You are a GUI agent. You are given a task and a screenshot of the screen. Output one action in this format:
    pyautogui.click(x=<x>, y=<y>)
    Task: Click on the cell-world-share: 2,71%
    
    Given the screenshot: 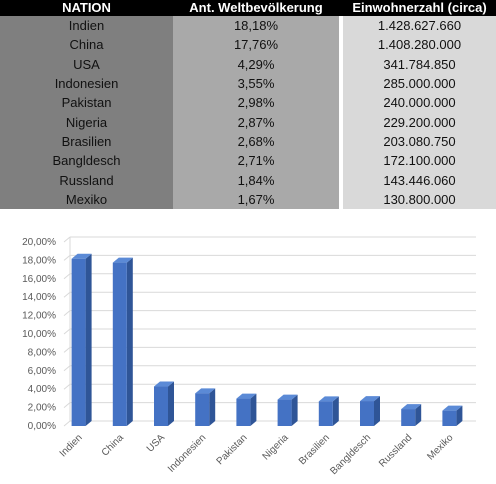 What is the action you would take?
    pyautogui.click(x=258, y=161)
    